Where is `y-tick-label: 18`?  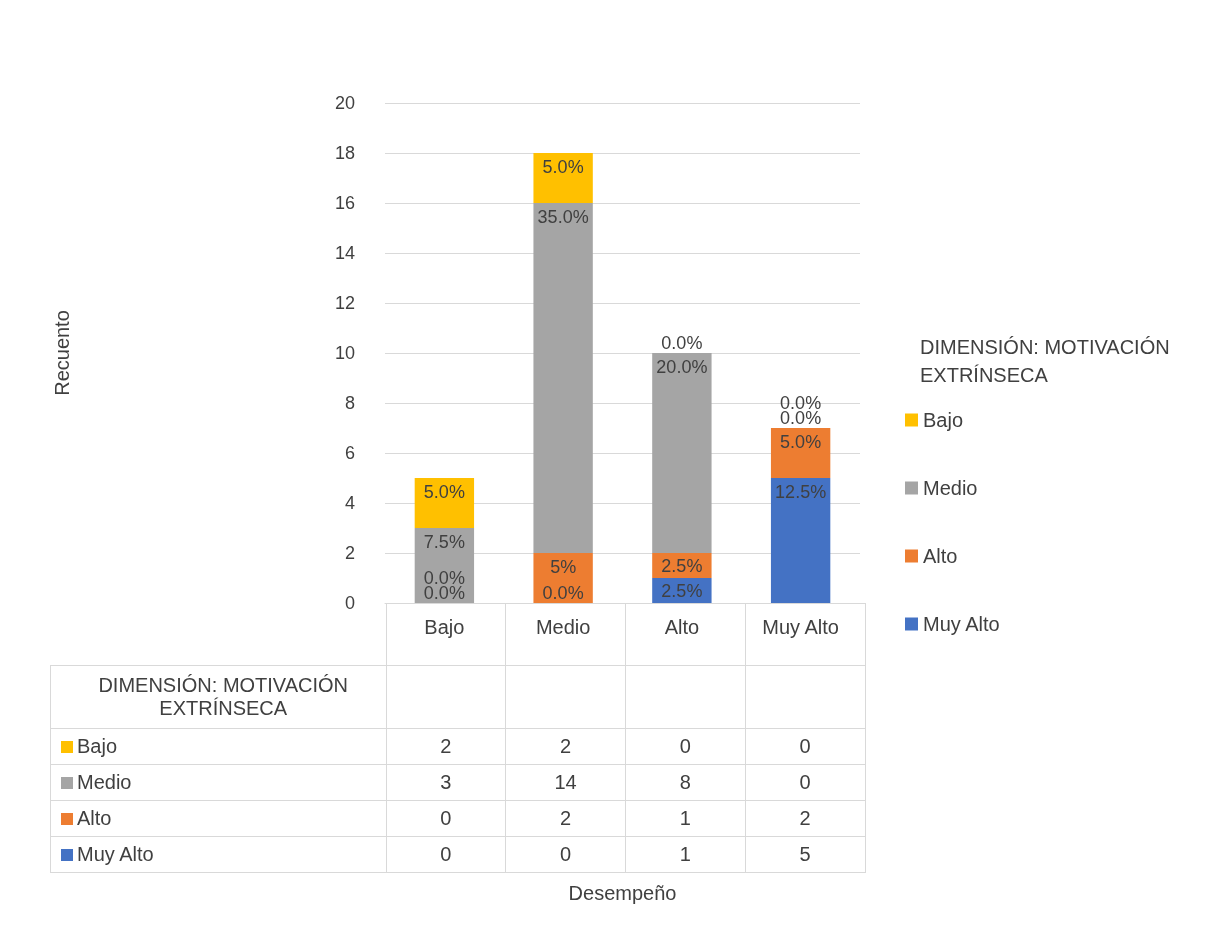
y-tick-label: 18 is located at coordinates (344, 153).